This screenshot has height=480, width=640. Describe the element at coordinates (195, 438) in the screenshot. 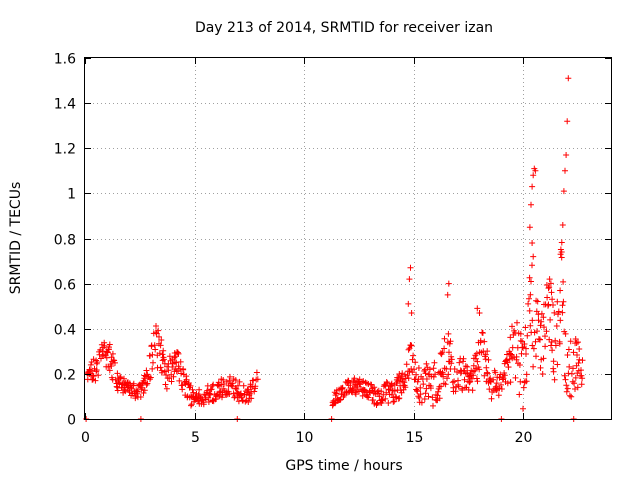

I see `x-tick-label: 5` at that location.